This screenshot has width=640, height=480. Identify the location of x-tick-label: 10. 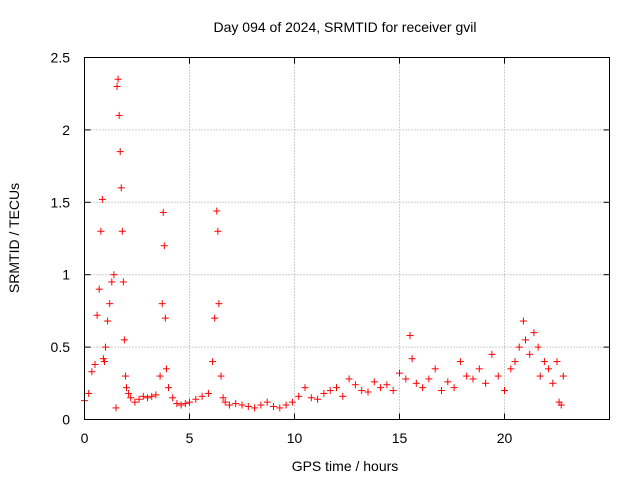
(295, 438).